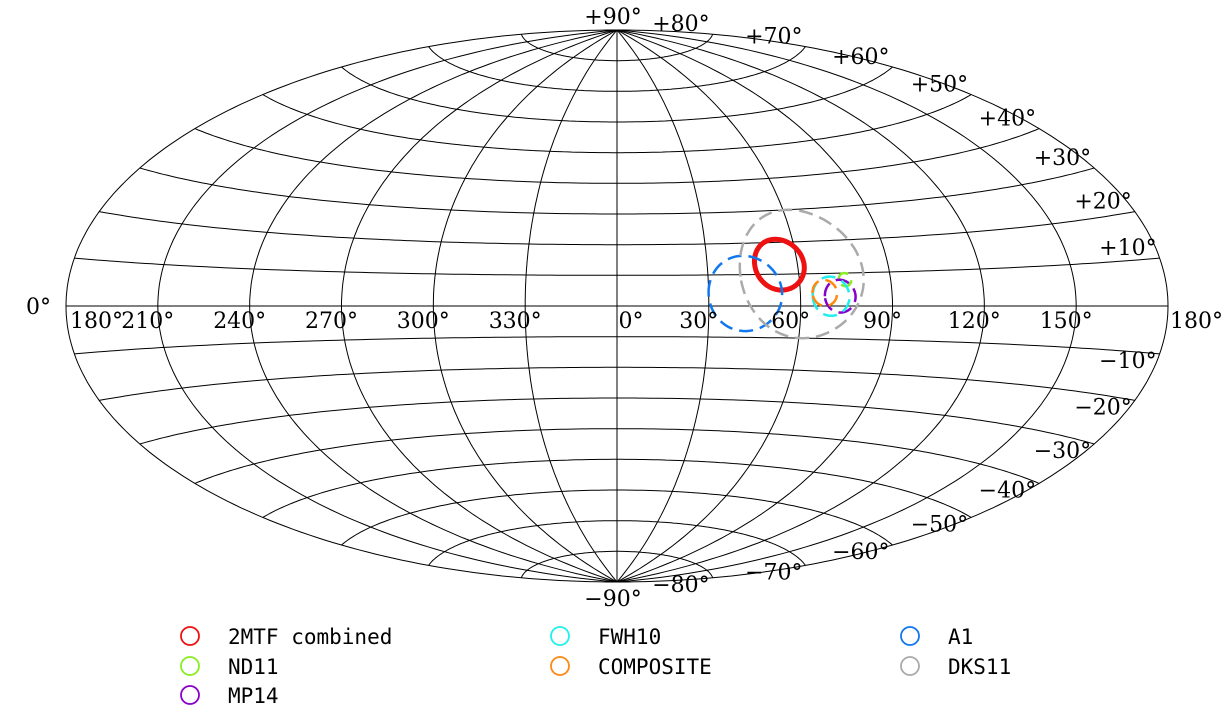 Image resolution: width=1232 pixels, height=711 pixels. What do you see at coordinates (310, 637) in the screenshot?
I see `legend-label: 2MTF combined` at bounding box center [310, 637].